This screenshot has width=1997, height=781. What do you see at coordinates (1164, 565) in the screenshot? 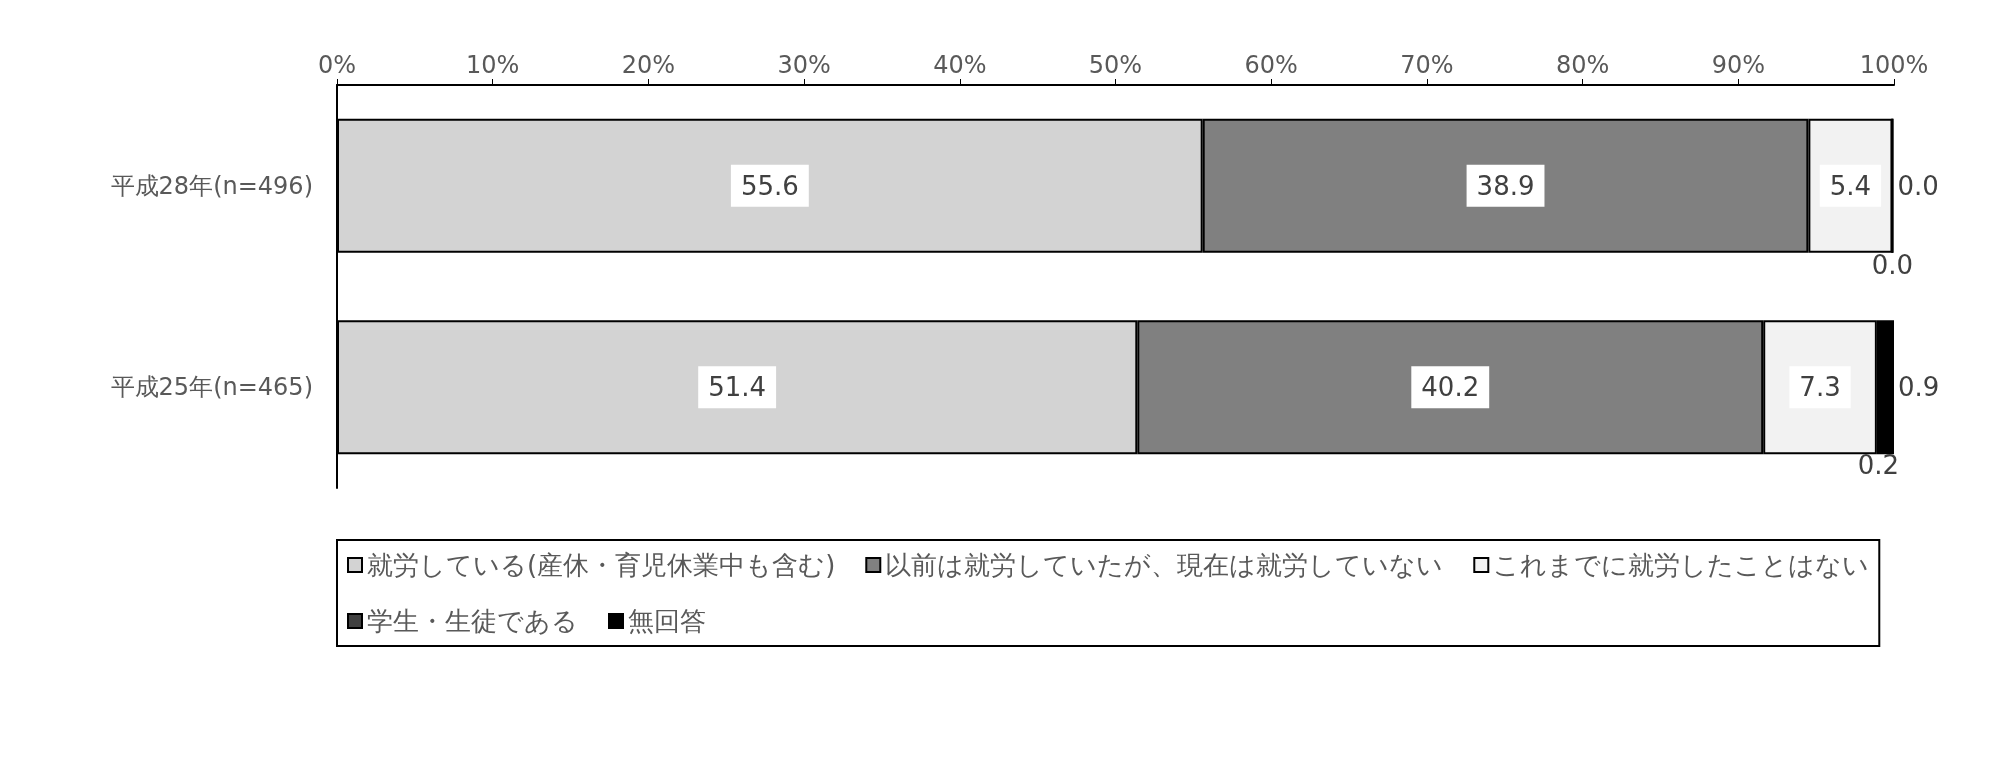
I see `legend-label: 以前は就労していたが、現在は就労していない` at bounding box center [1164, 565].